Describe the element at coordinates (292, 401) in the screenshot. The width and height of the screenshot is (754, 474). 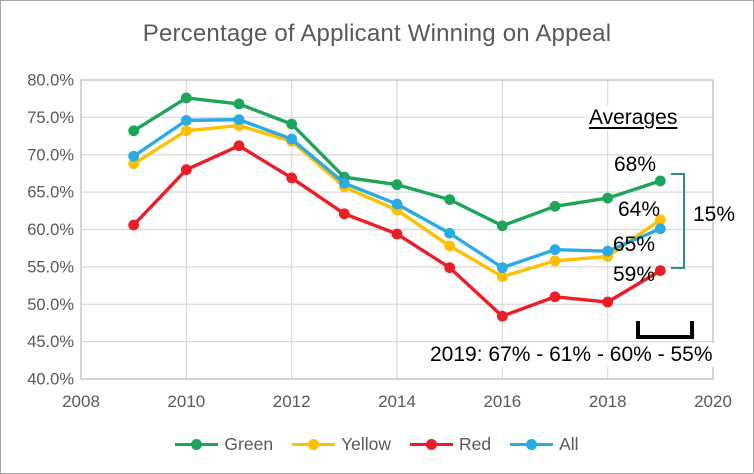
I see `x-axis-tick-label: 2012` at that location.